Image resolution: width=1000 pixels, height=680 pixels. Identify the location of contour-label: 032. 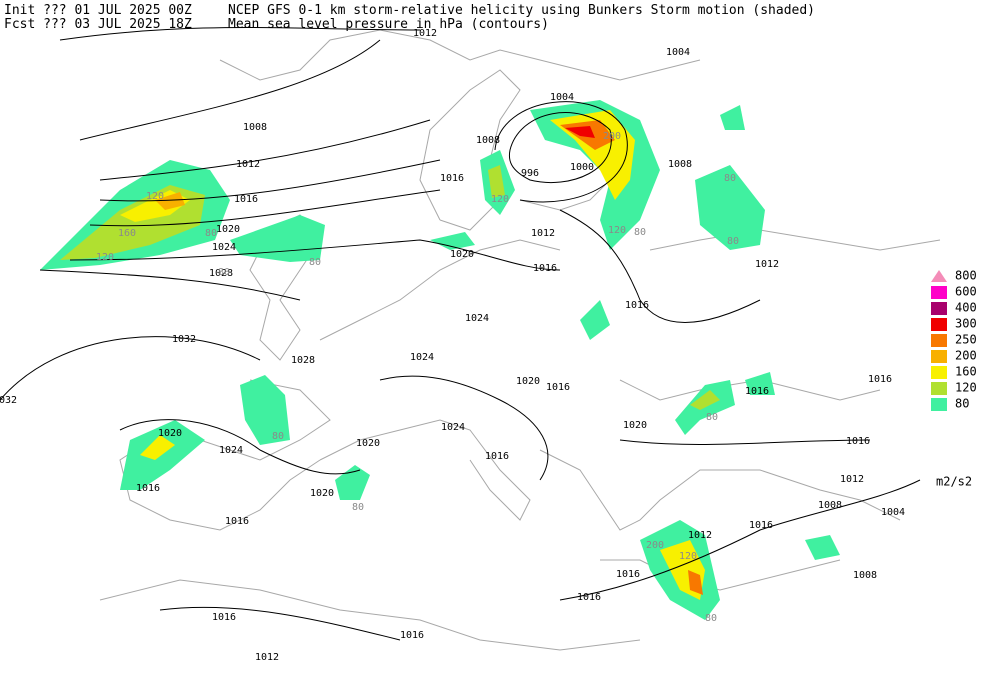
(8, 400).